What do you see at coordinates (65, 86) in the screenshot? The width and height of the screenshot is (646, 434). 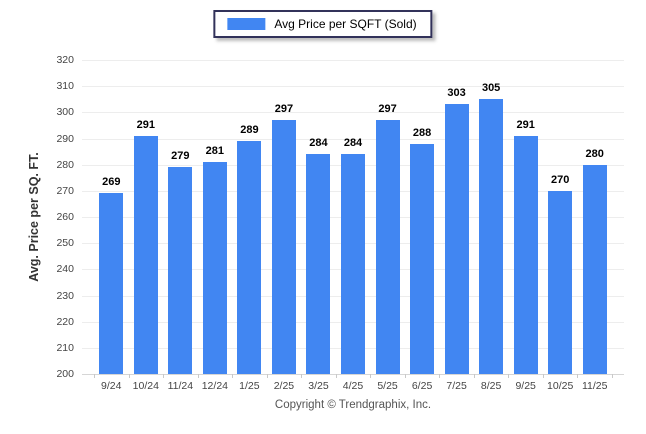 I see `y-tick-label-310: 310` at bounding box center [65, 86].